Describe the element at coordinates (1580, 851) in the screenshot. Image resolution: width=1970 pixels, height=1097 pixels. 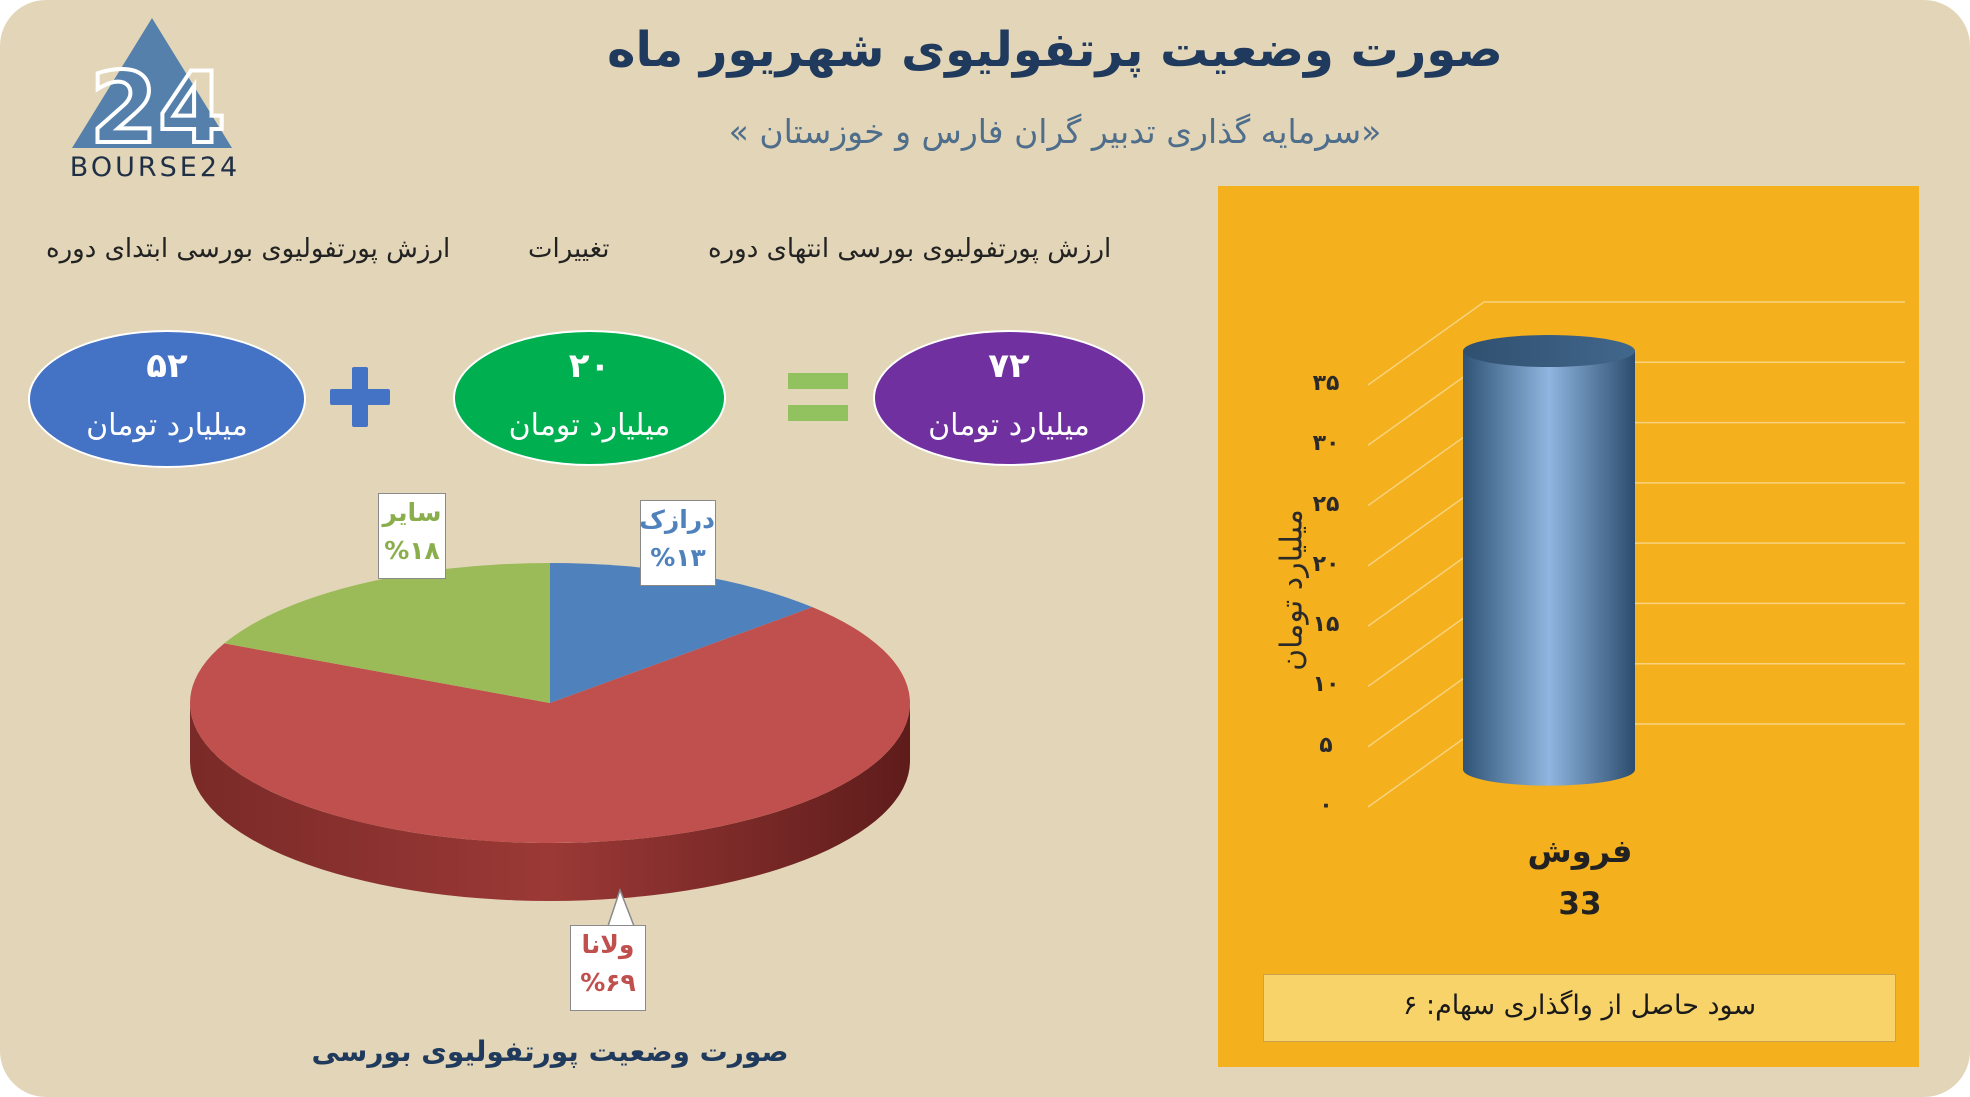
I see `bar-category-label: فروش` at that location.